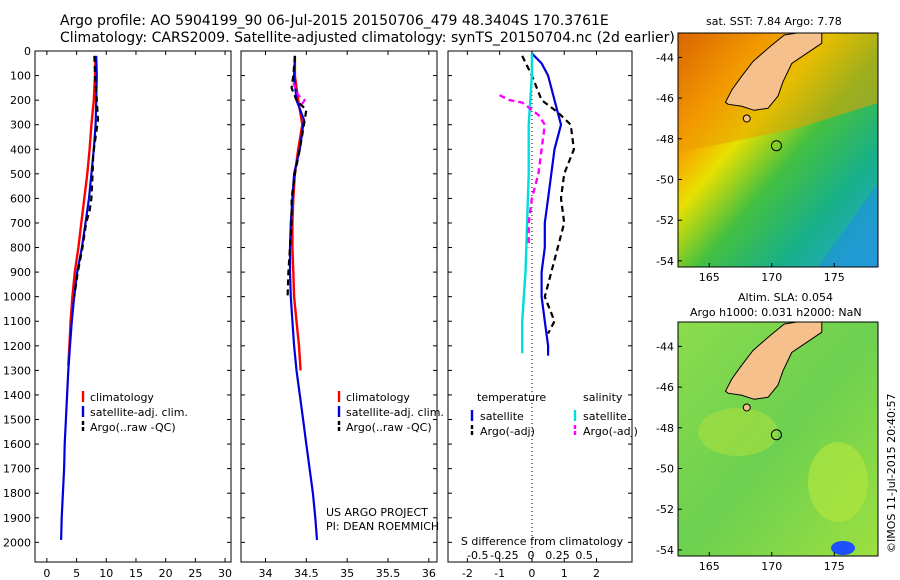 The image size is (900, 580). What do you see at coordinates (891, 473) in the screenshot?
I see `imos-credit: ©IMOS 11-Jul-2015 20:40:57` at bounding box center [891, 473].